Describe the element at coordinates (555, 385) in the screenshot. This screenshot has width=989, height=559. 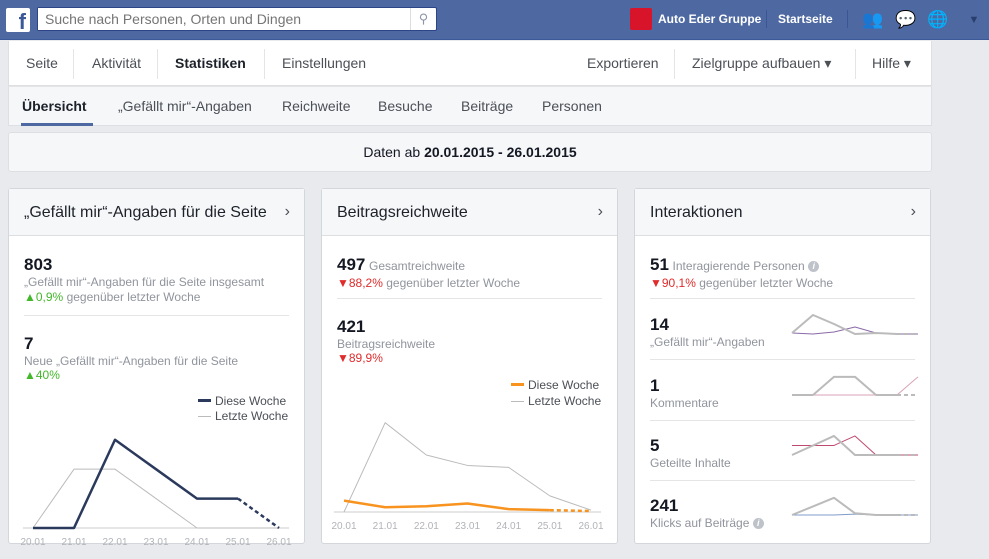
I see `legend-this-week: Diese Woche` at that location.